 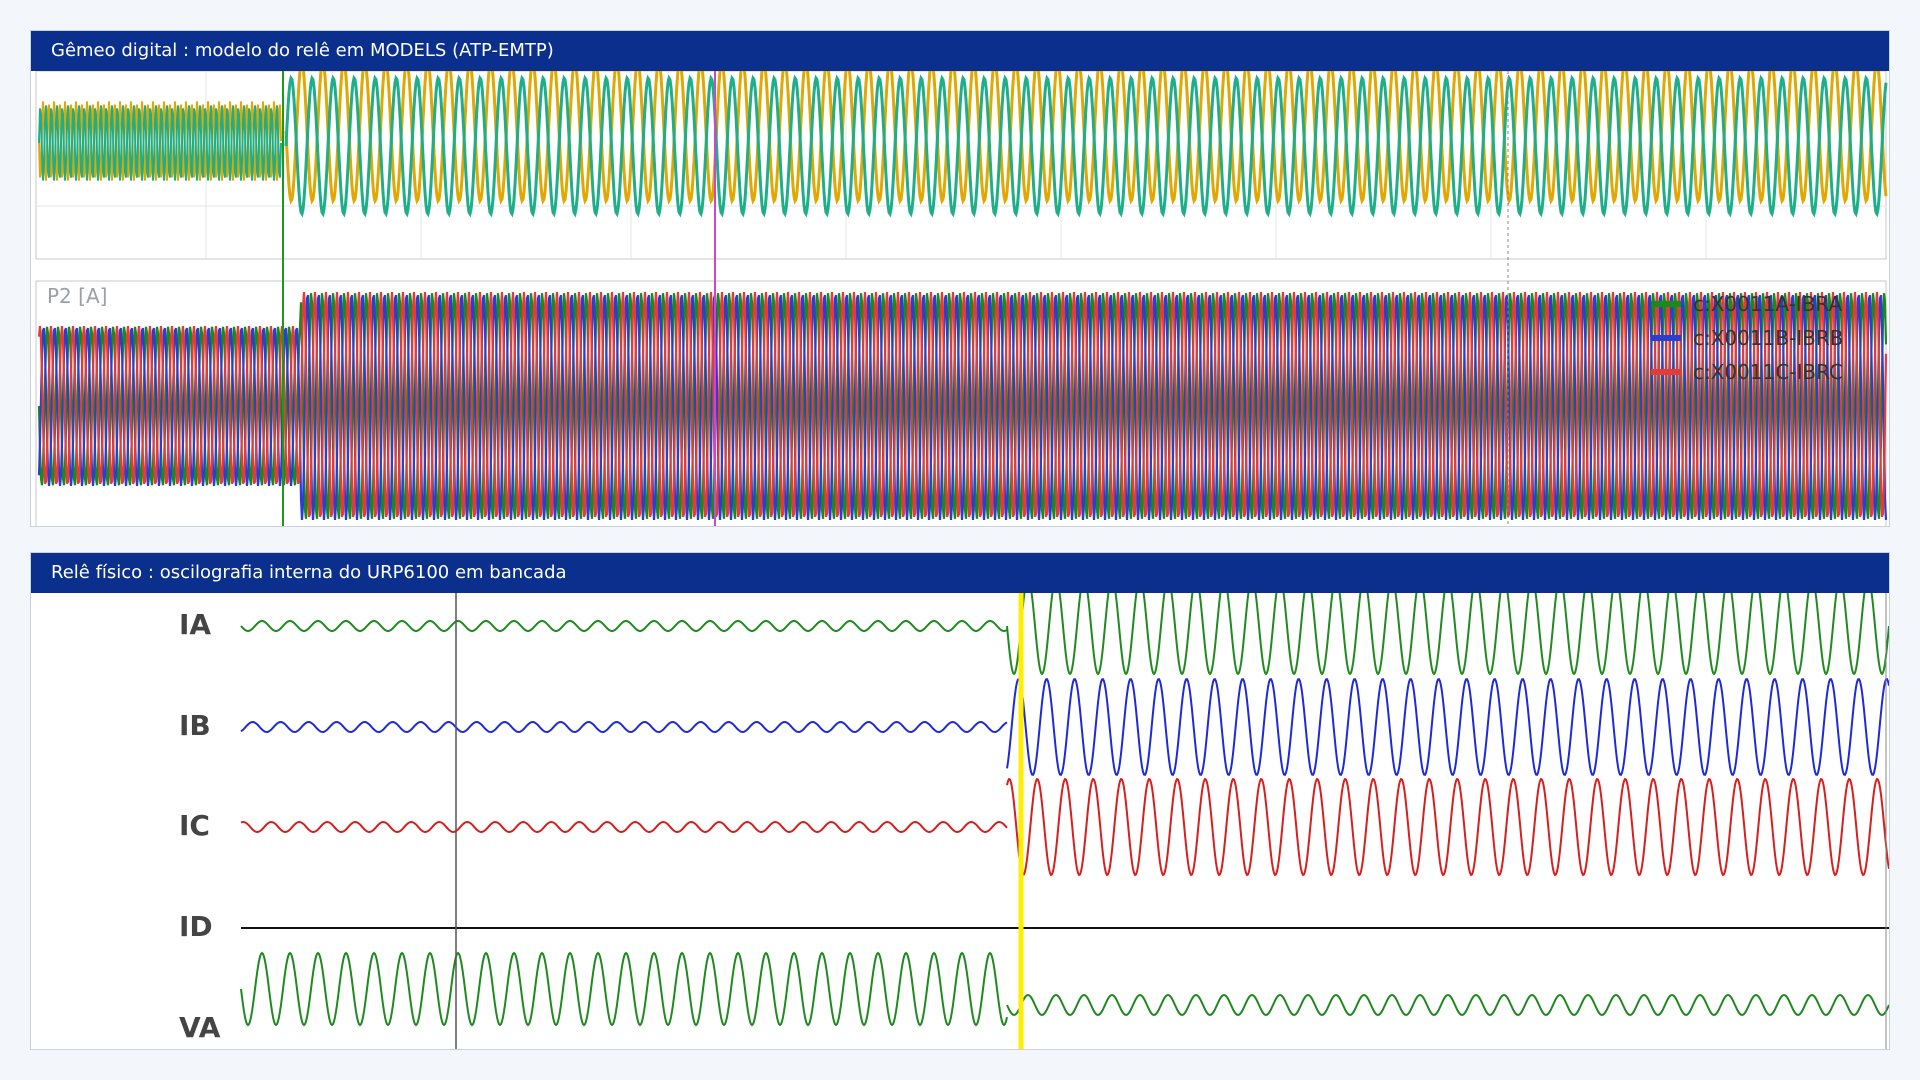 I want to click on legend-label: c:X0011A-IBRA, so click(x=1768, y=304).